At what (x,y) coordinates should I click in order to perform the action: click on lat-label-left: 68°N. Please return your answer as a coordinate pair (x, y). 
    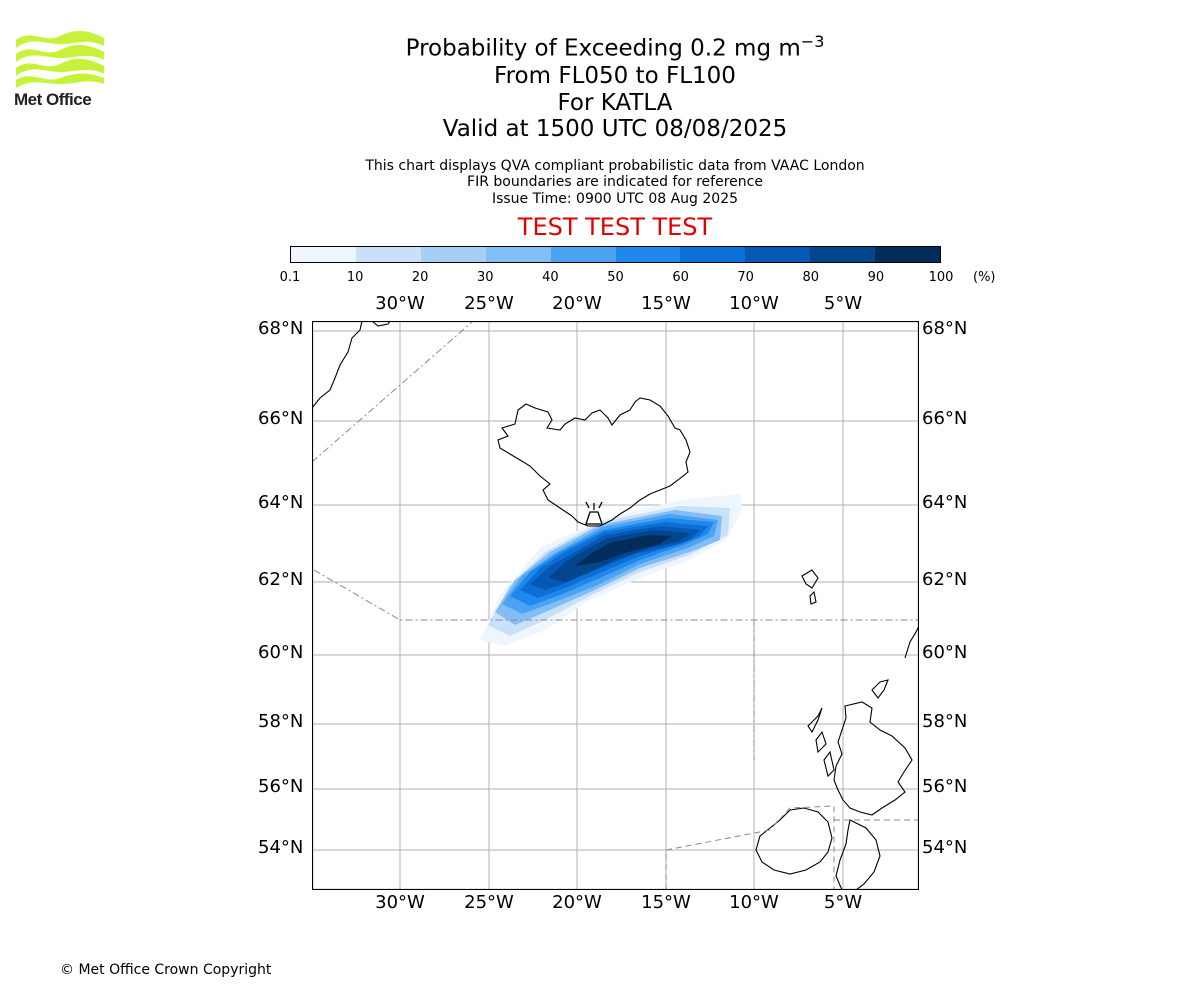
    Looking at the image, I should click on (281, 328).